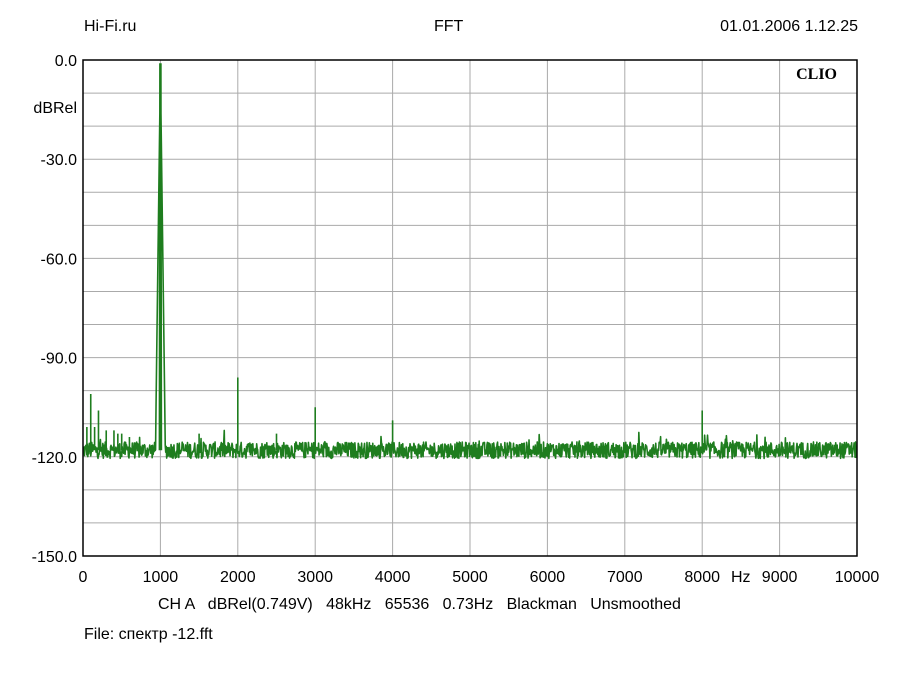 The width and height of the screenshot is (900, 675). What do you see at coordinates (83, 577) in the screenshot?
I see `x-tick-label: 0` at bounding box center [83, 577].